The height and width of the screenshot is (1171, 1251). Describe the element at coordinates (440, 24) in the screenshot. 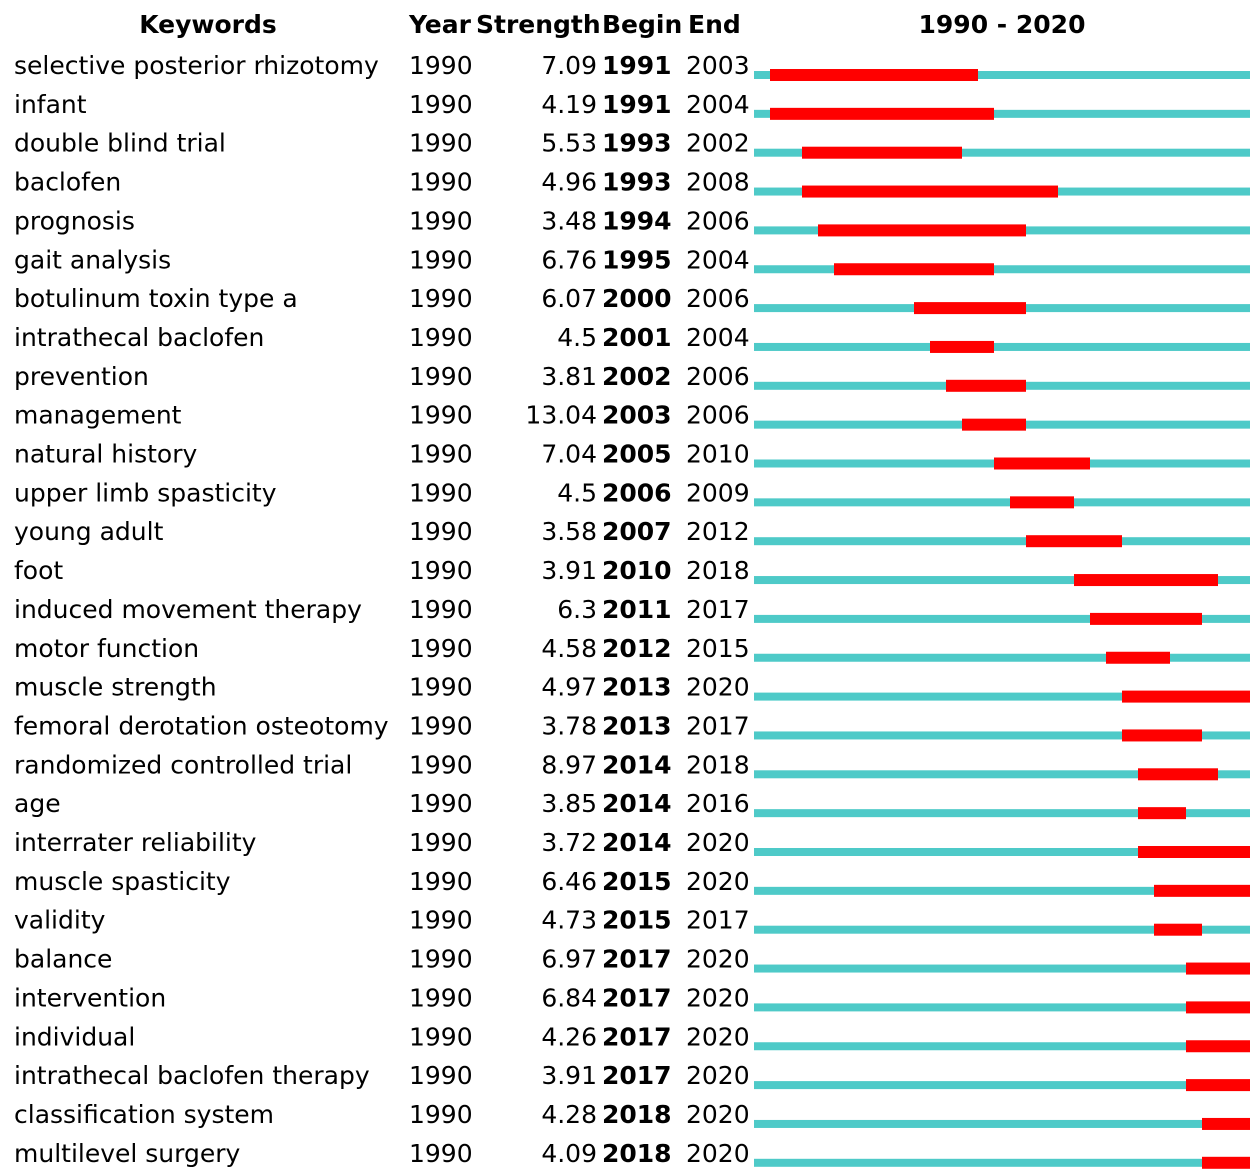

I see `header: Year` at that location.